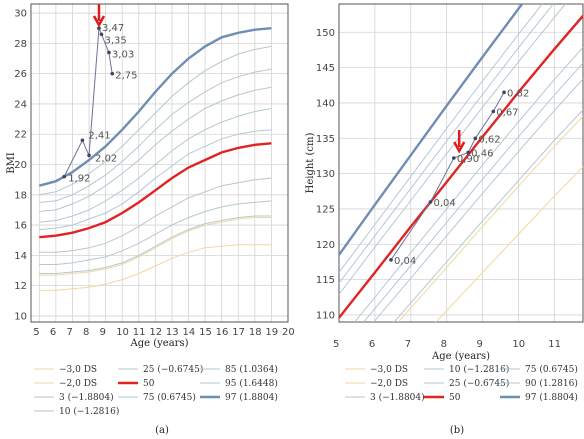 The width and height of the screenshot is (584, 439). I want to click on x-tick-label: 8, so click(444, 344).